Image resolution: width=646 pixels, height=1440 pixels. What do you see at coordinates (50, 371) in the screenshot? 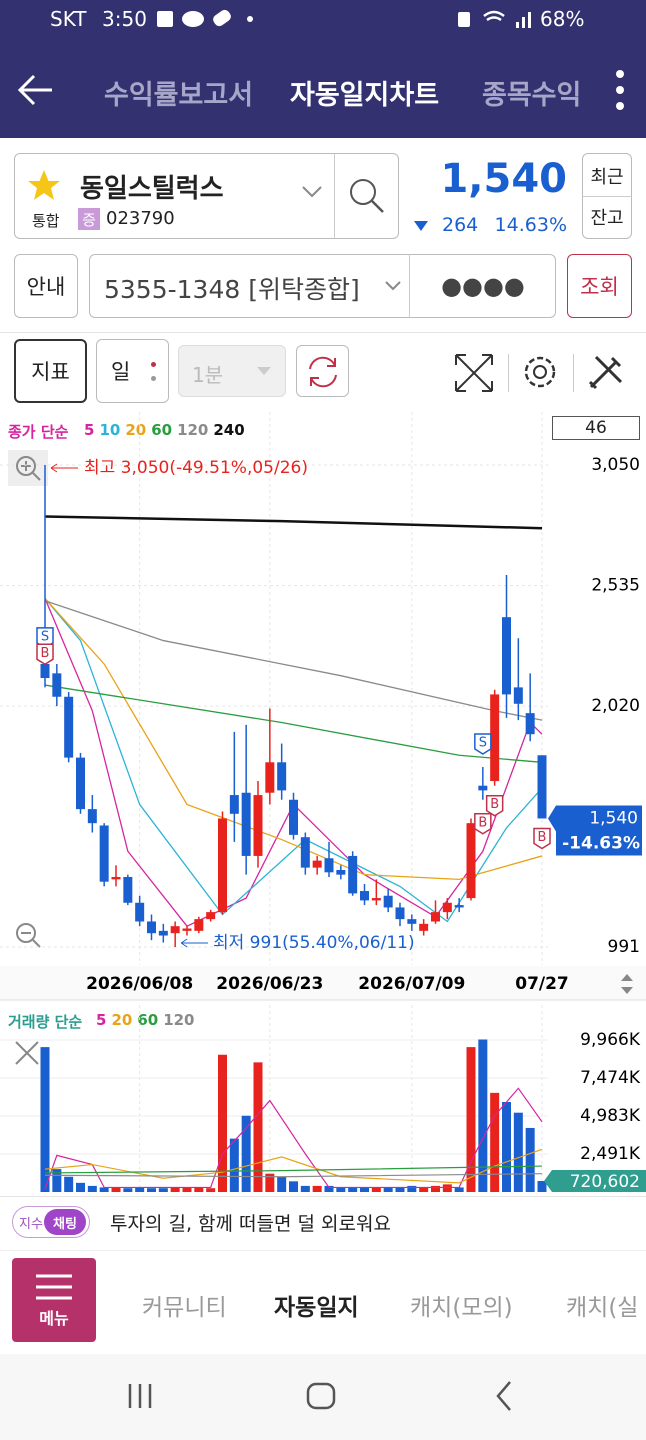
I see `indicator-button: 지표` at bounding box center [50, 371].